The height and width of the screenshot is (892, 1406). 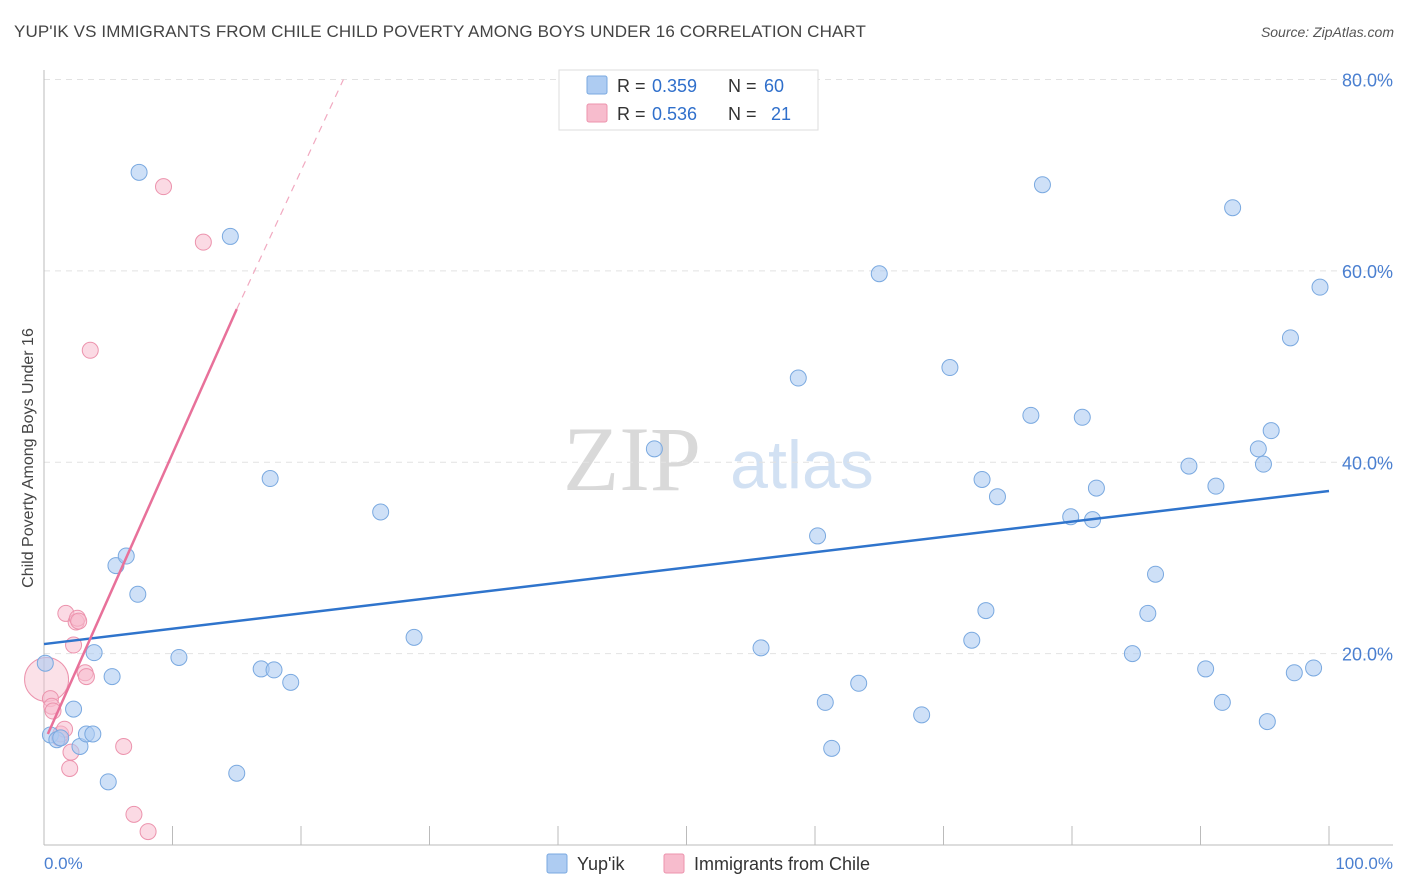 What do you see at coordinates (597, 113) in the screenshot?
I see `legend-swatch-chile` at bounding box center [597, 113].